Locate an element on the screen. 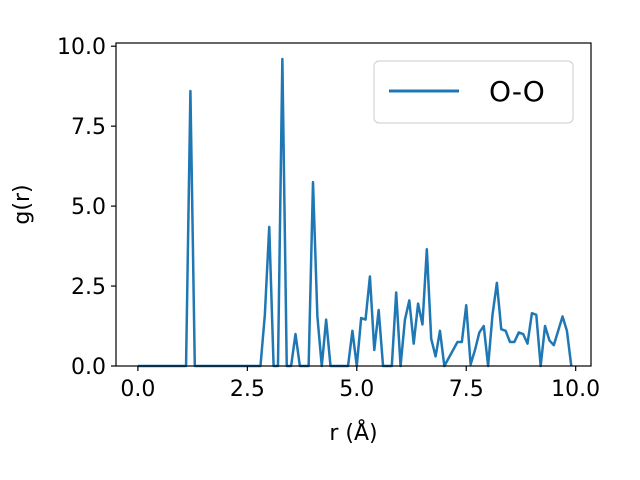 This screenshot has width=640, height=480. x-tick-label: 0.0 is located at coordinates (137, 389).